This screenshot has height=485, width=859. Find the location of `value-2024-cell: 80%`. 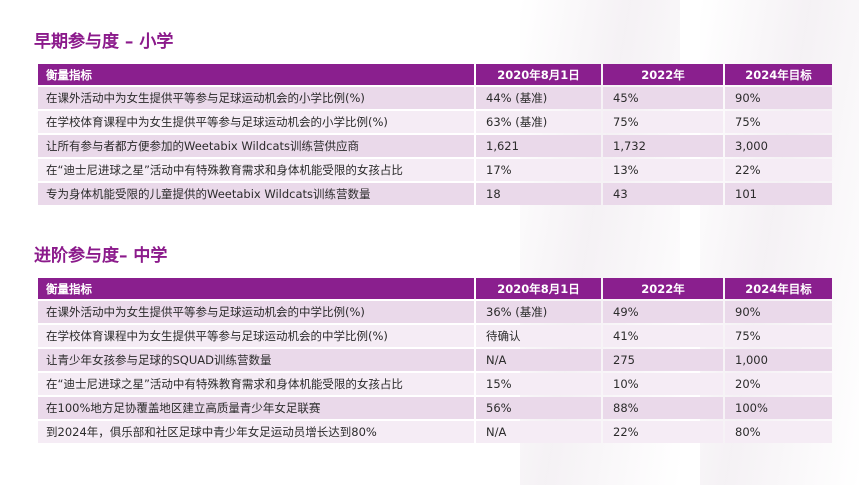

value-2024-cell: 80% is located at coordinates (778, 432).